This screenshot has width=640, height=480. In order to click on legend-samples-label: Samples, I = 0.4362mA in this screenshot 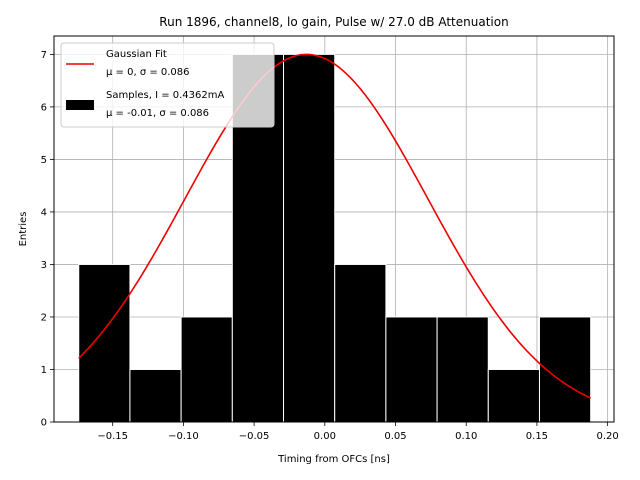, I will do `click(165, 95)`.